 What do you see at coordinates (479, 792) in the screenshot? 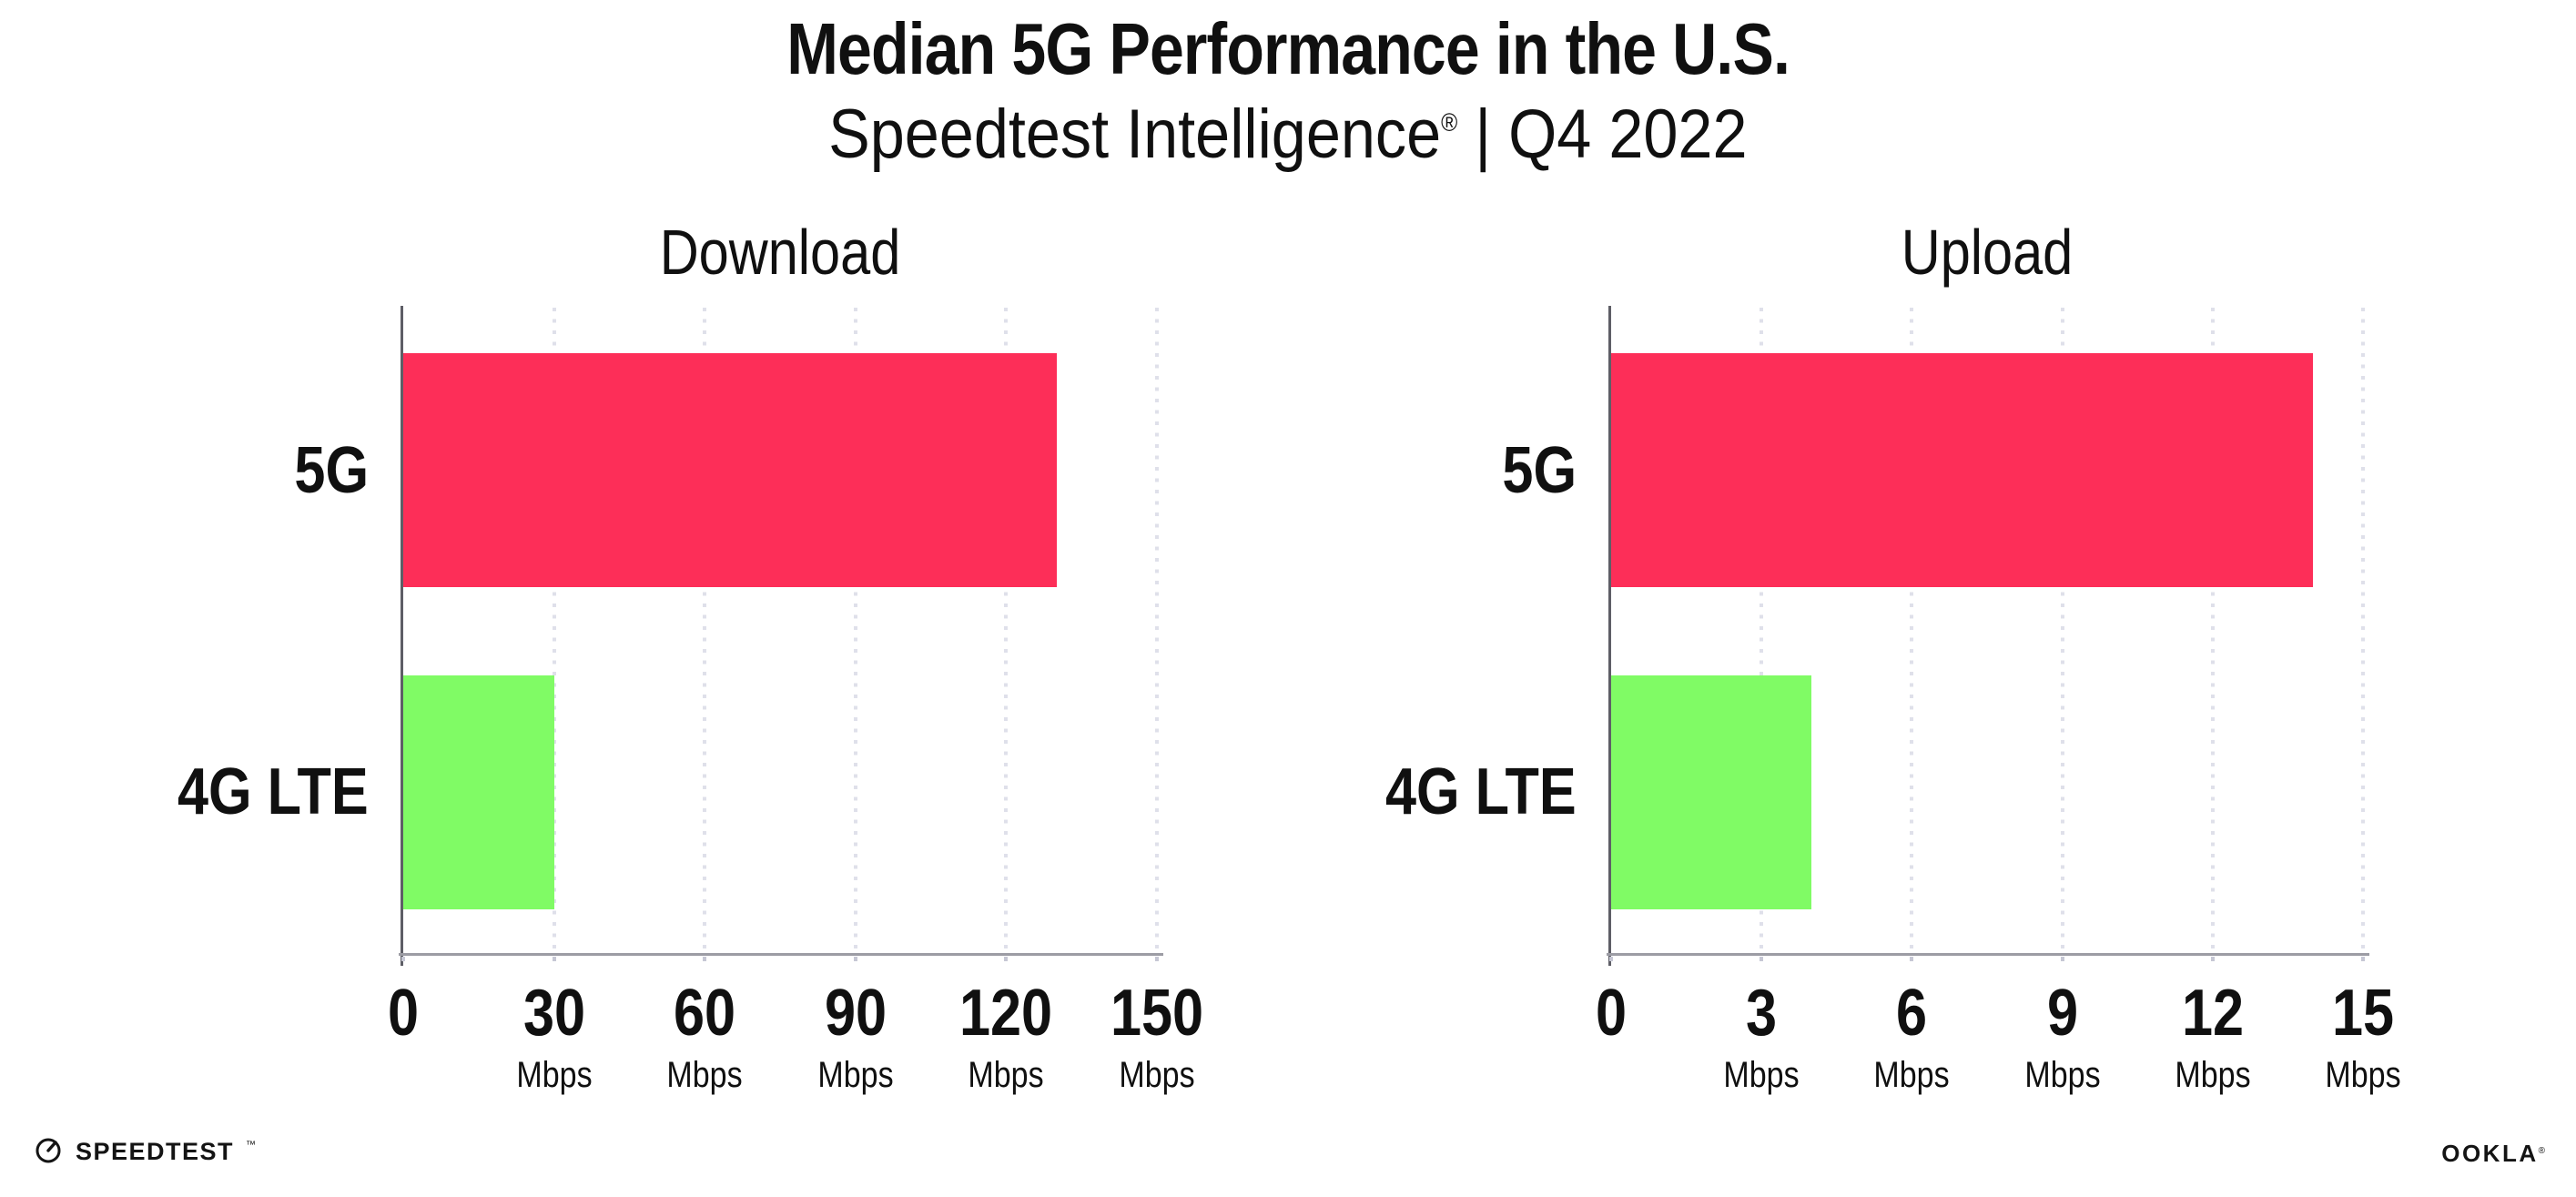
I see `bar-4g-lte-download` at bounding box center [479, 792].